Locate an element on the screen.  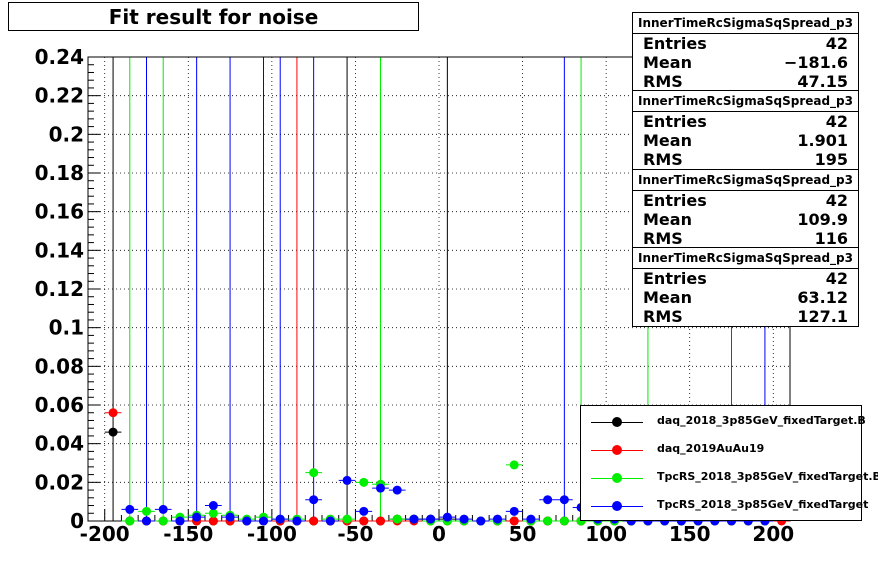
y-tick-label: 0.08 is located at coordinates (59, 366).